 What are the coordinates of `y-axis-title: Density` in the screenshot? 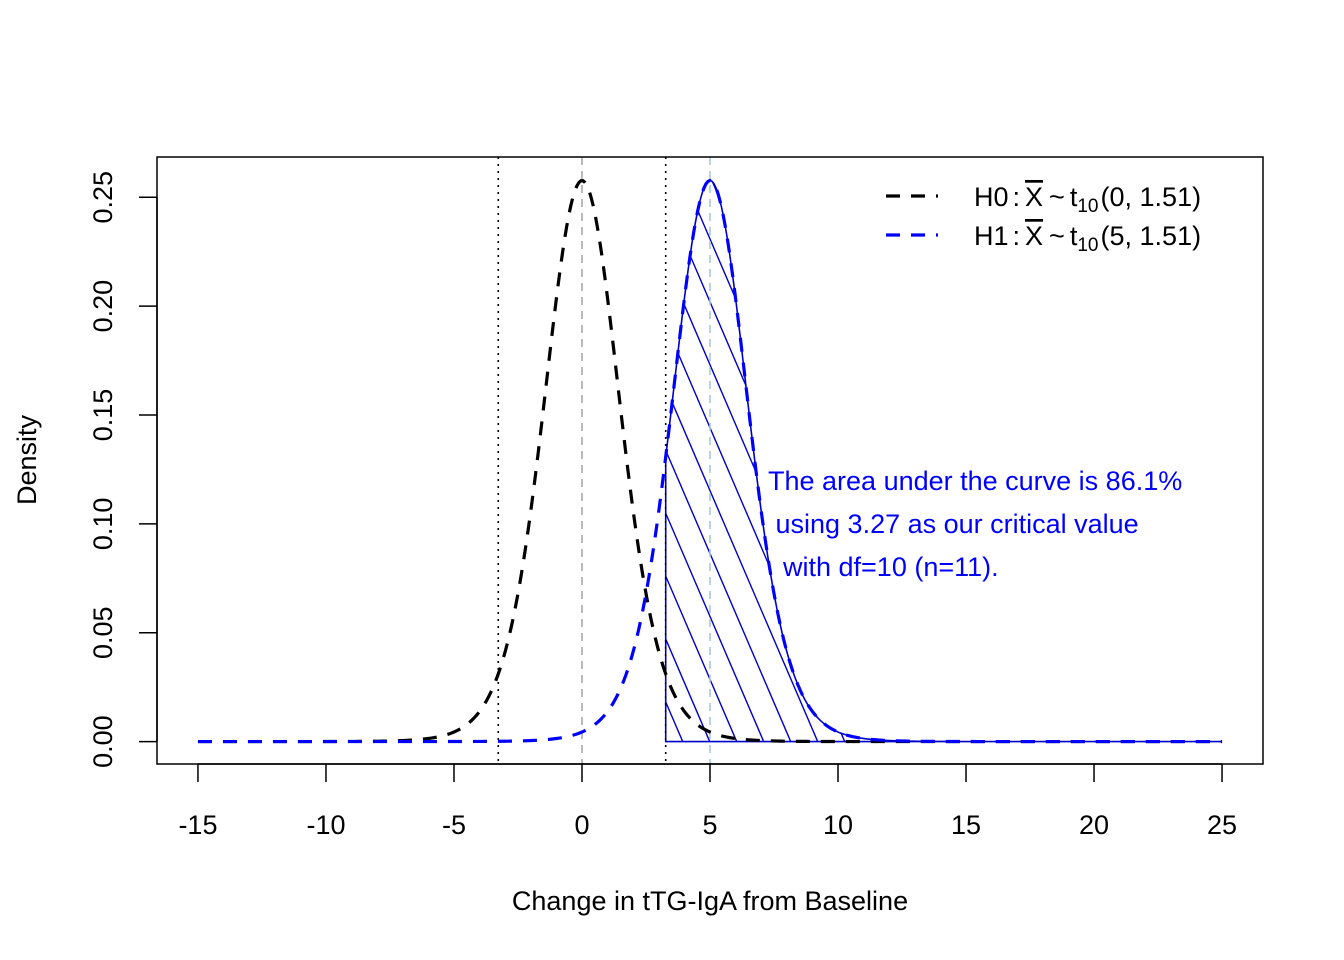 It's located at (27, 459).